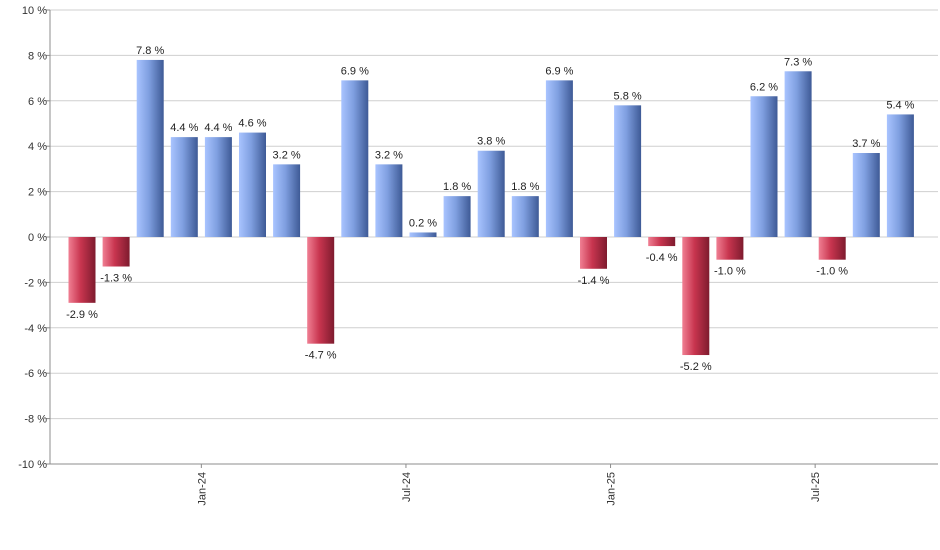 Image resolution: width=940 pixels, height=550 pixels. Describe the element at coordinates (612, 489) in the screenshot. I see `x-tick-label: Jan-25` at that location.